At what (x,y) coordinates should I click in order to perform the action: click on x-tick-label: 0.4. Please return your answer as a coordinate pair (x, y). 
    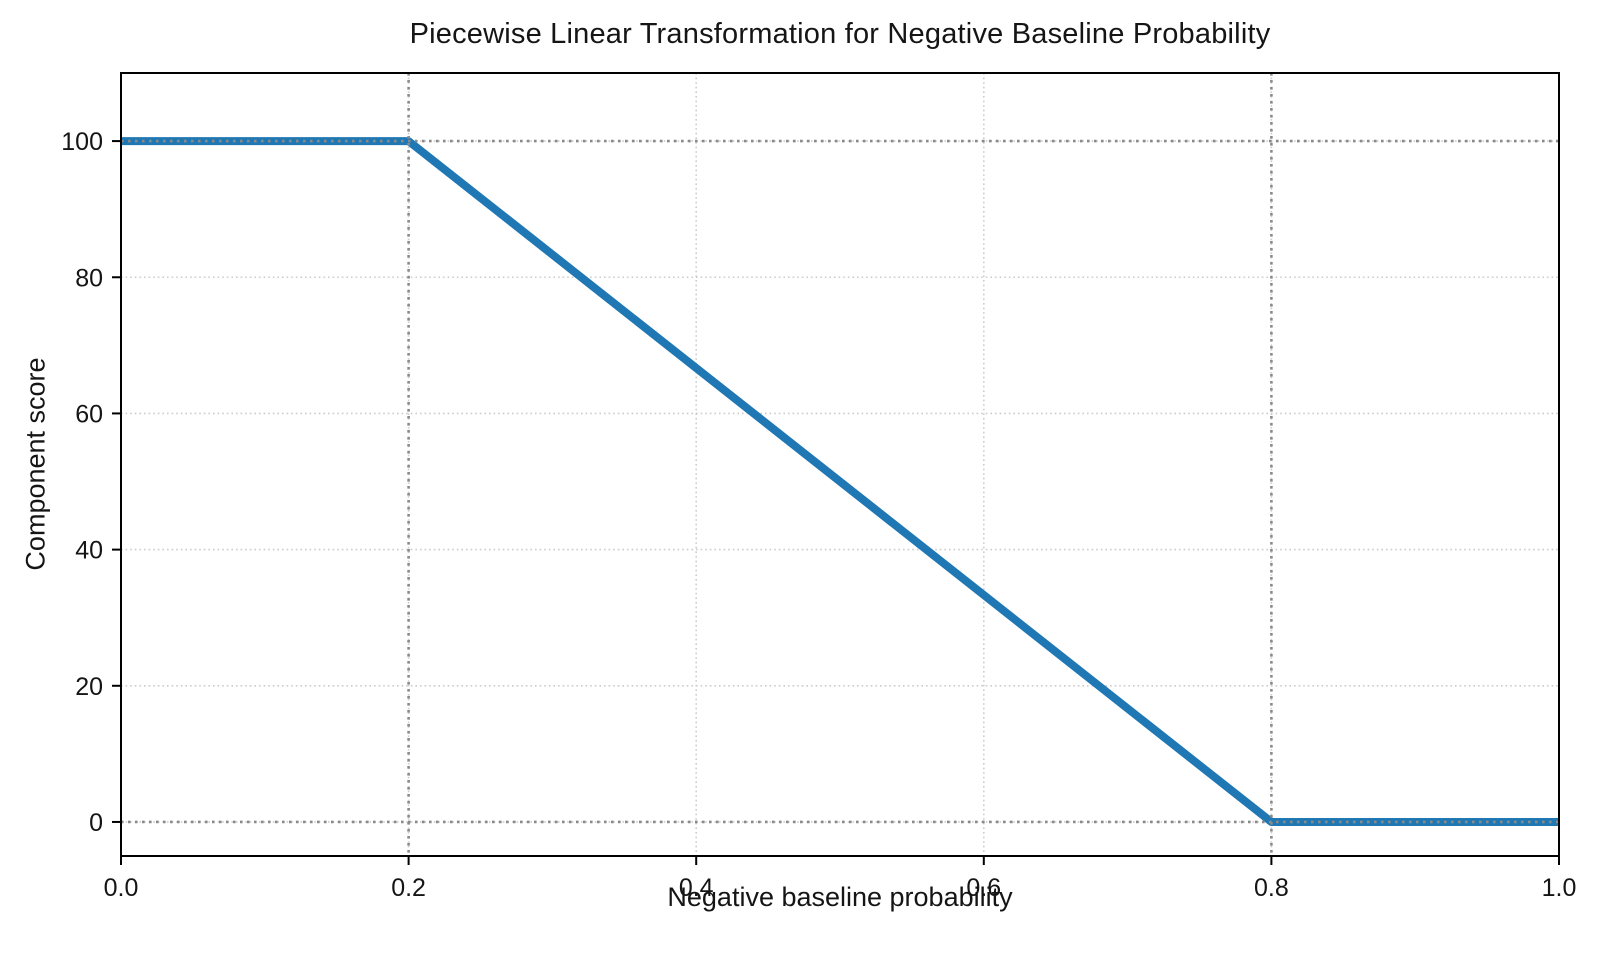
    Looking at the image, I should click on (696, 888).